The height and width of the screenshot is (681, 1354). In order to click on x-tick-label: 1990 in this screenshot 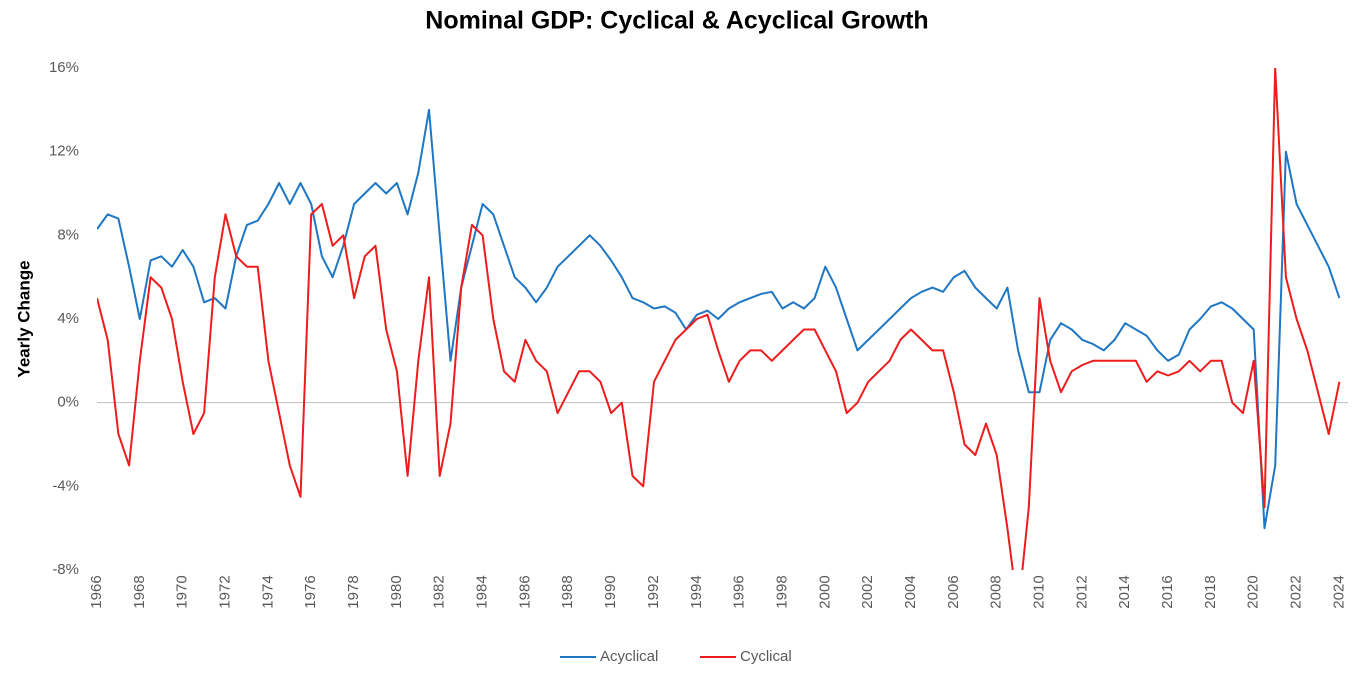, I will do `click(610, 591)`.